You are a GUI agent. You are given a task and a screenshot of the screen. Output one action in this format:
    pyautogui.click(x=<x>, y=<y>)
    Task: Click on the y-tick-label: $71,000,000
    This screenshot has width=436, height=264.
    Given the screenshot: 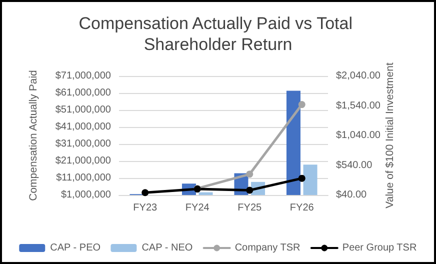 What is the action you would take?
    pyautogui.click(x=83, y=76)
    